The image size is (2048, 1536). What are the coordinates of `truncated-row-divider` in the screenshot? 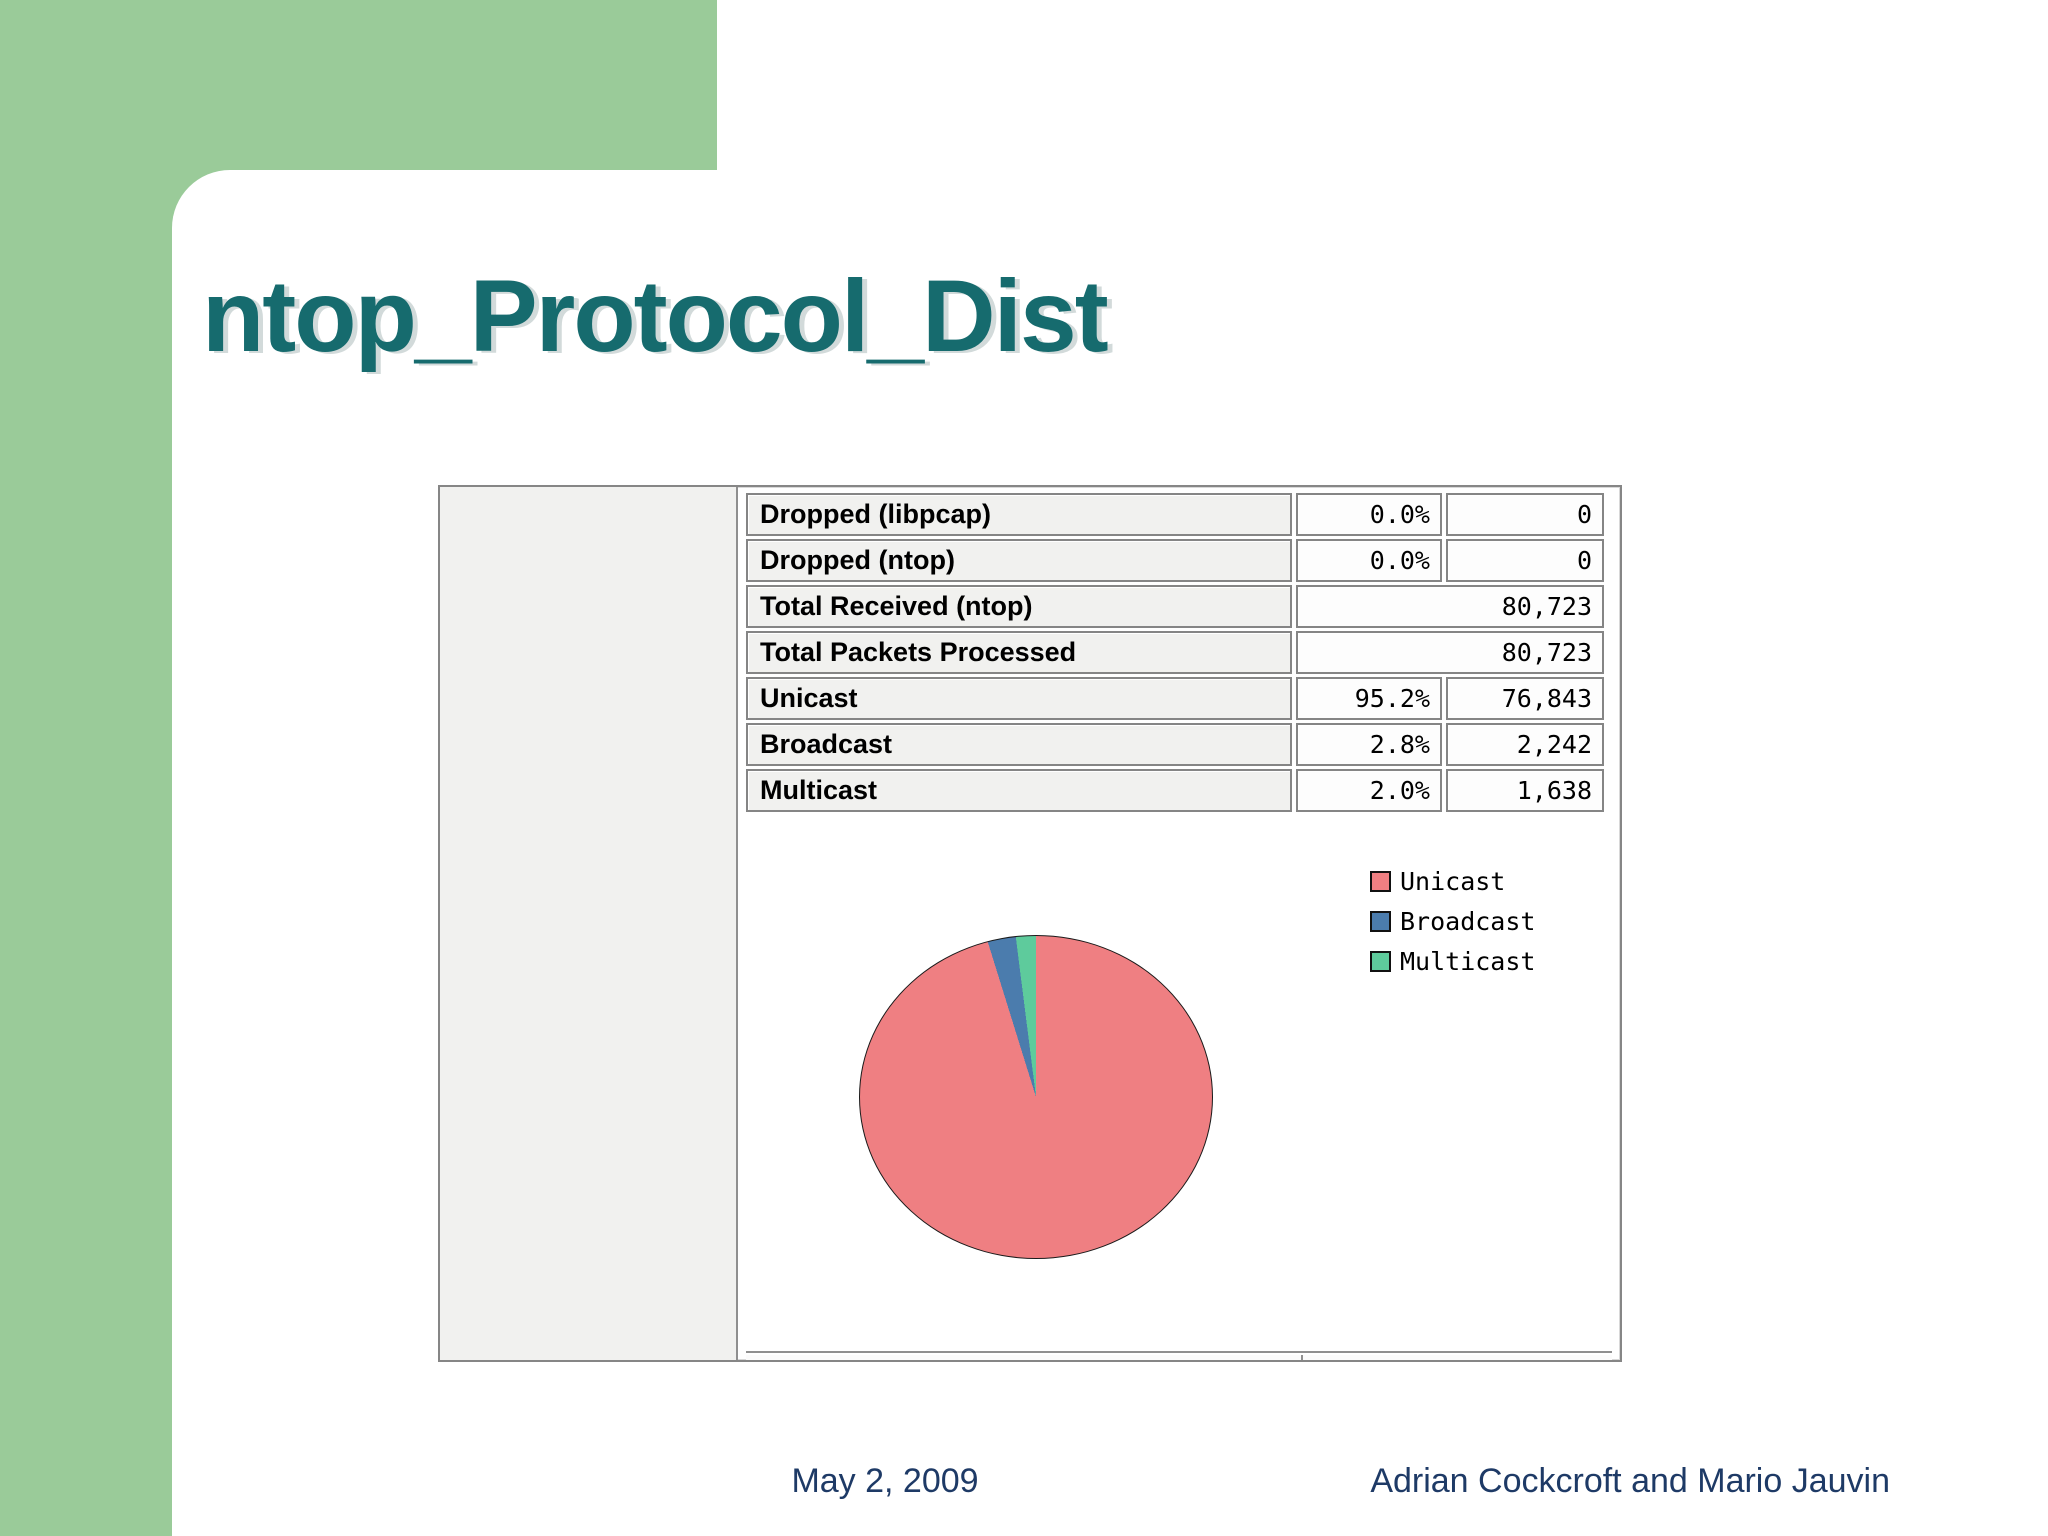 It's located at (1302, 1357).